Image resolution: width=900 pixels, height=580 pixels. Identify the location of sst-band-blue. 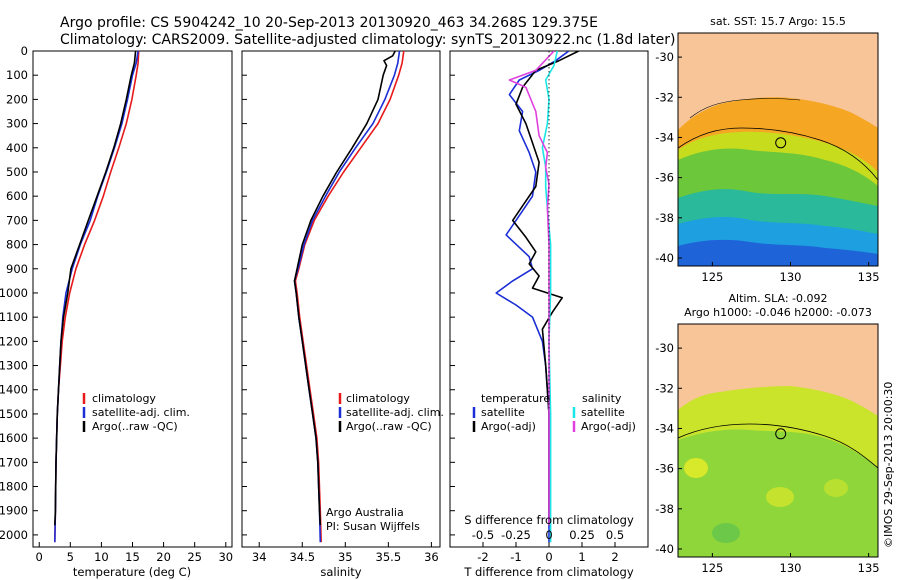
(778, 252).